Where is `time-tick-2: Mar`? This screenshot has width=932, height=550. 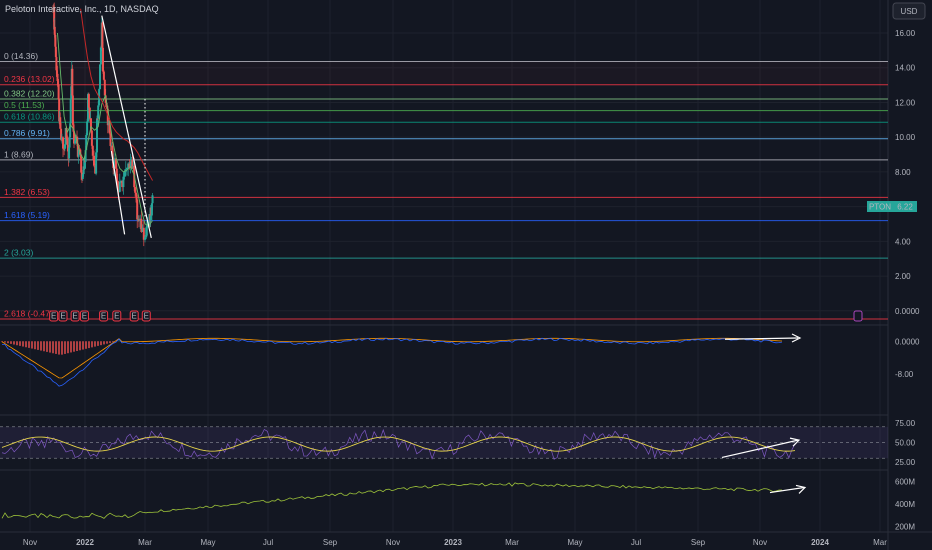 time-tick-2: Mar is located at coordinates (145, 542).